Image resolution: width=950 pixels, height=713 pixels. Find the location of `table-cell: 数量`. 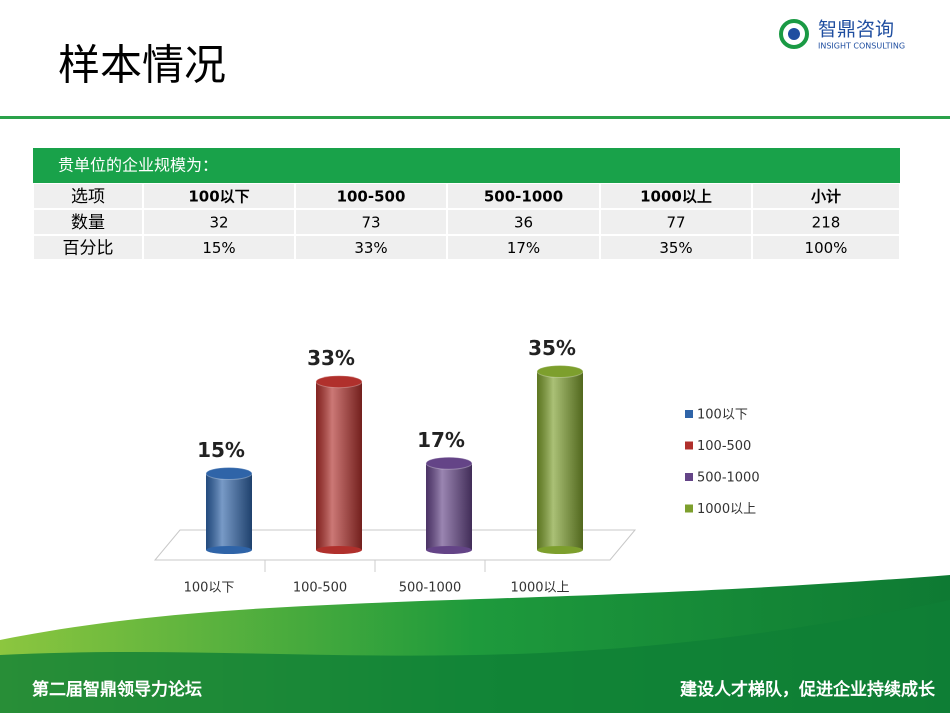

table-cell: 数量 is located at coordinates (88, 223).